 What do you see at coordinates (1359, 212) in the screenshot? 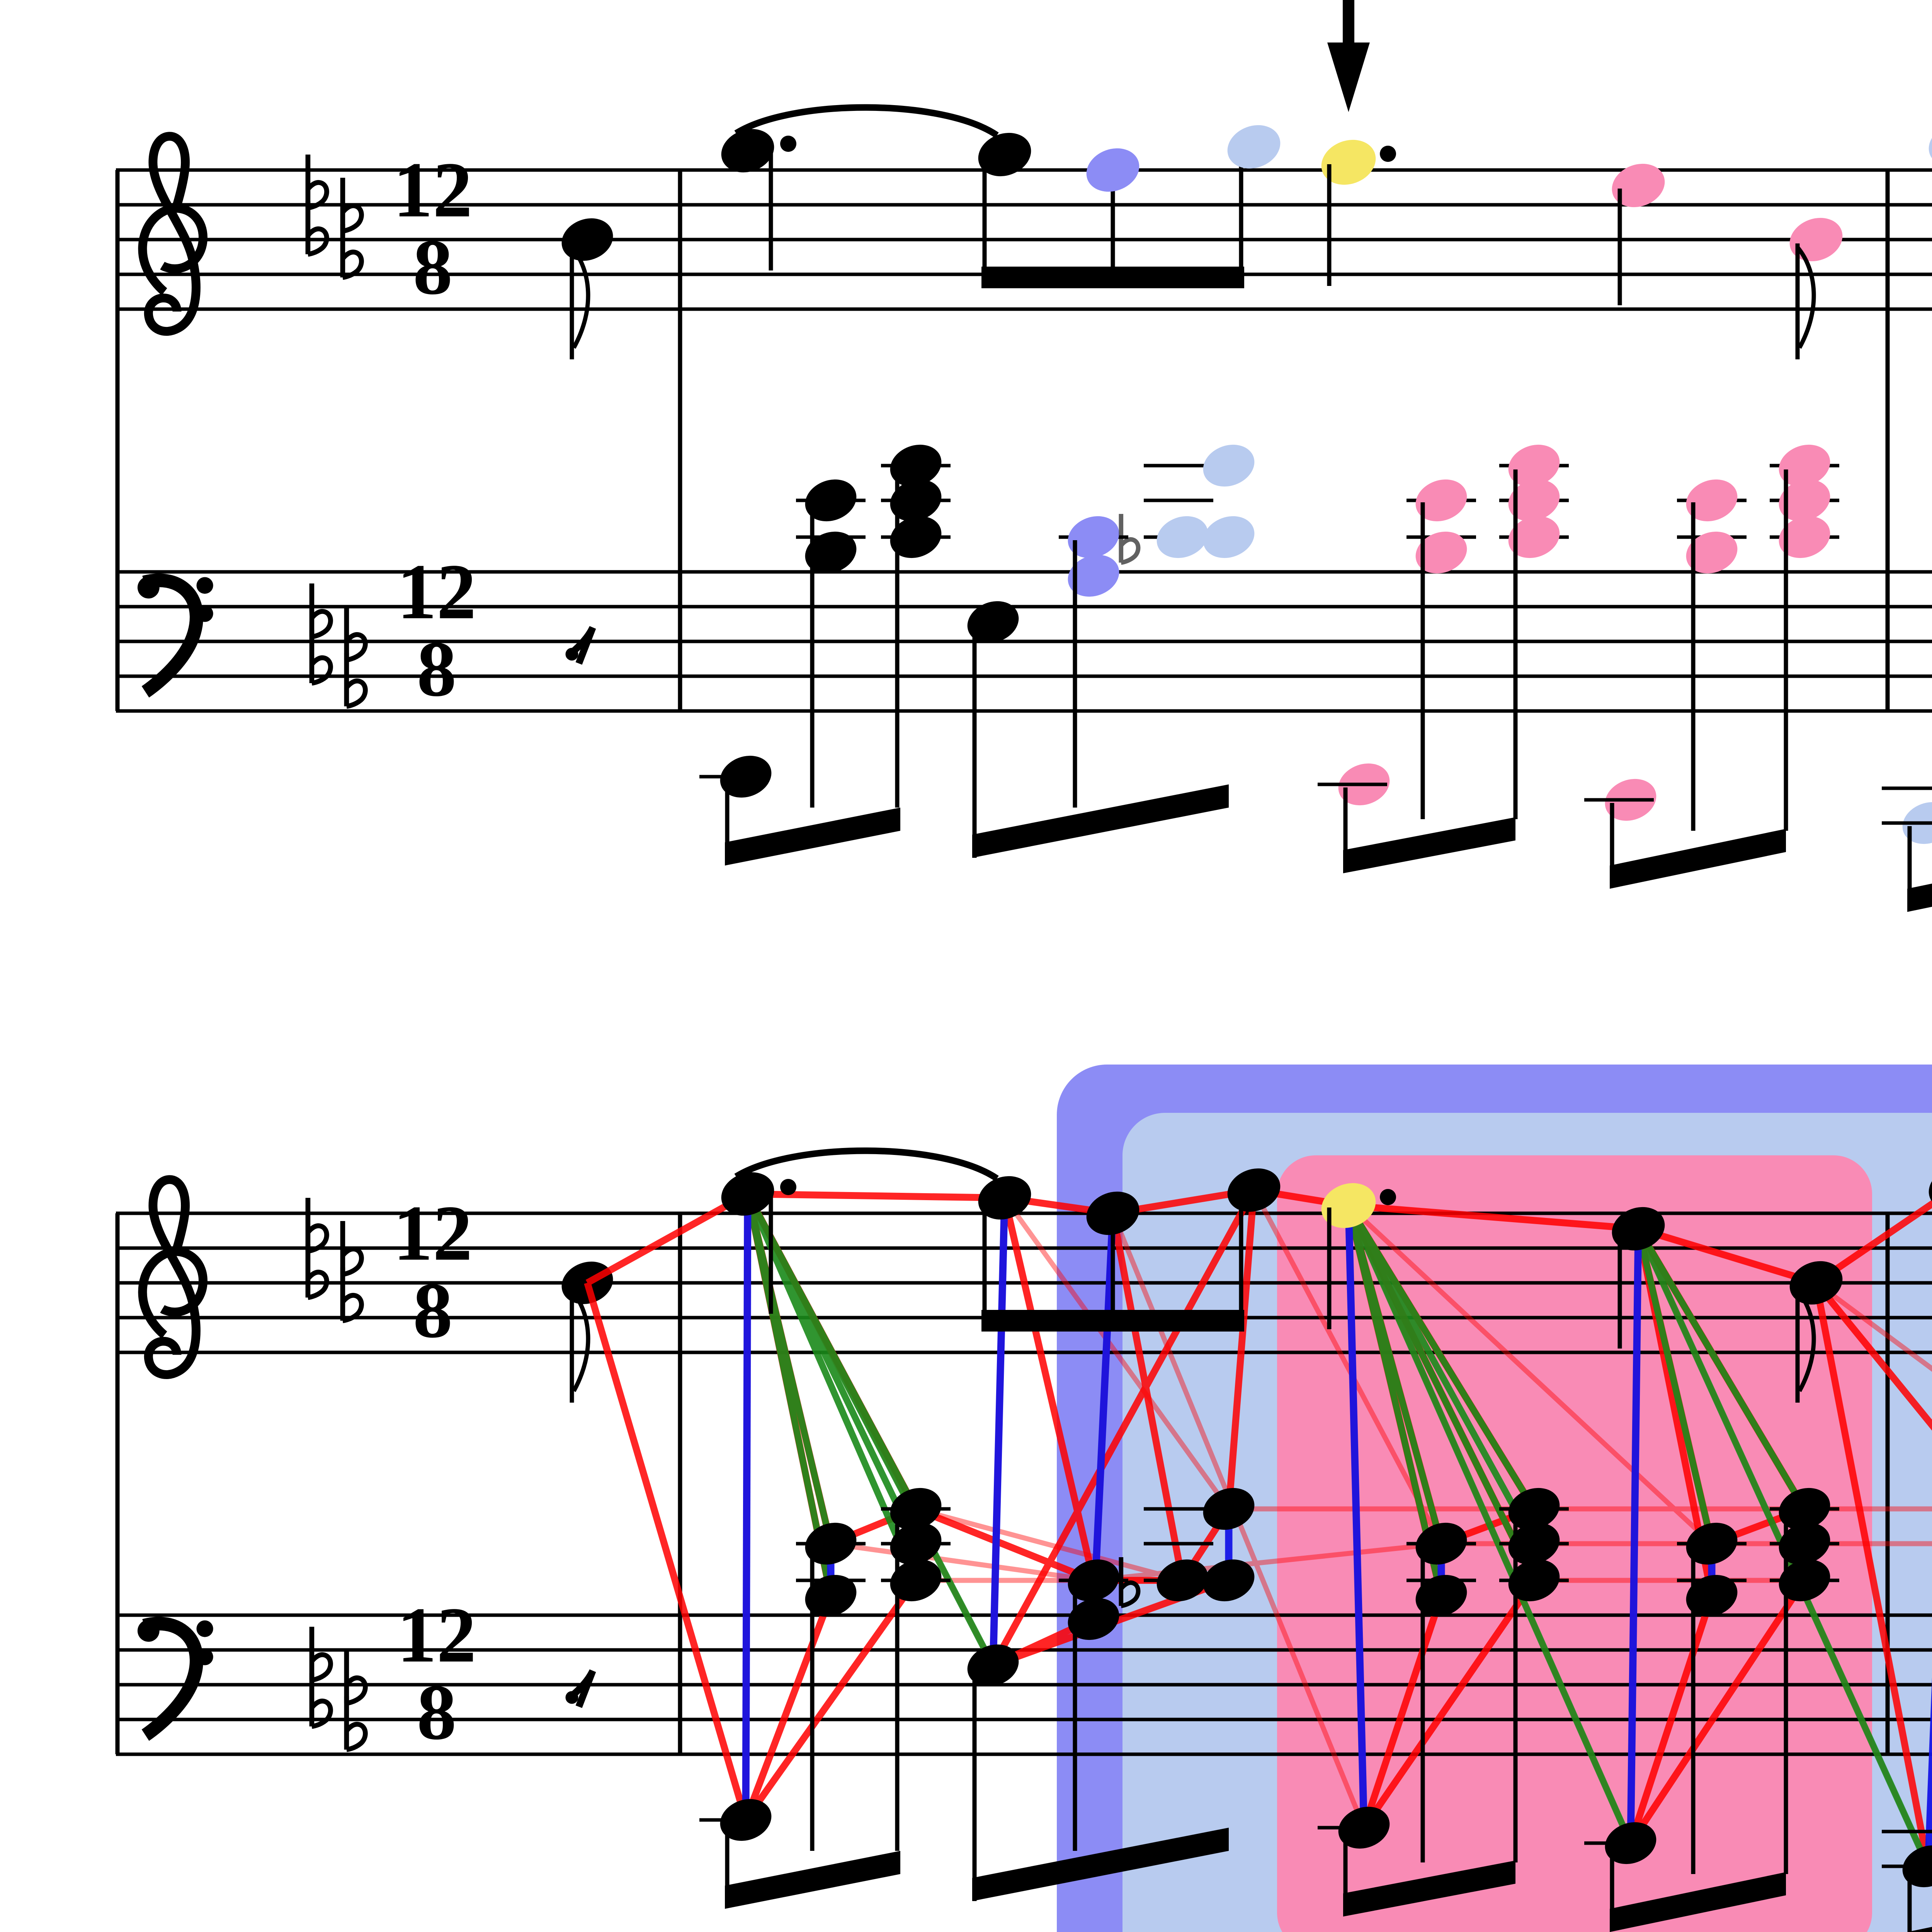
I see `notehead-yellow-highlight` at bounding box center [1359, 212].